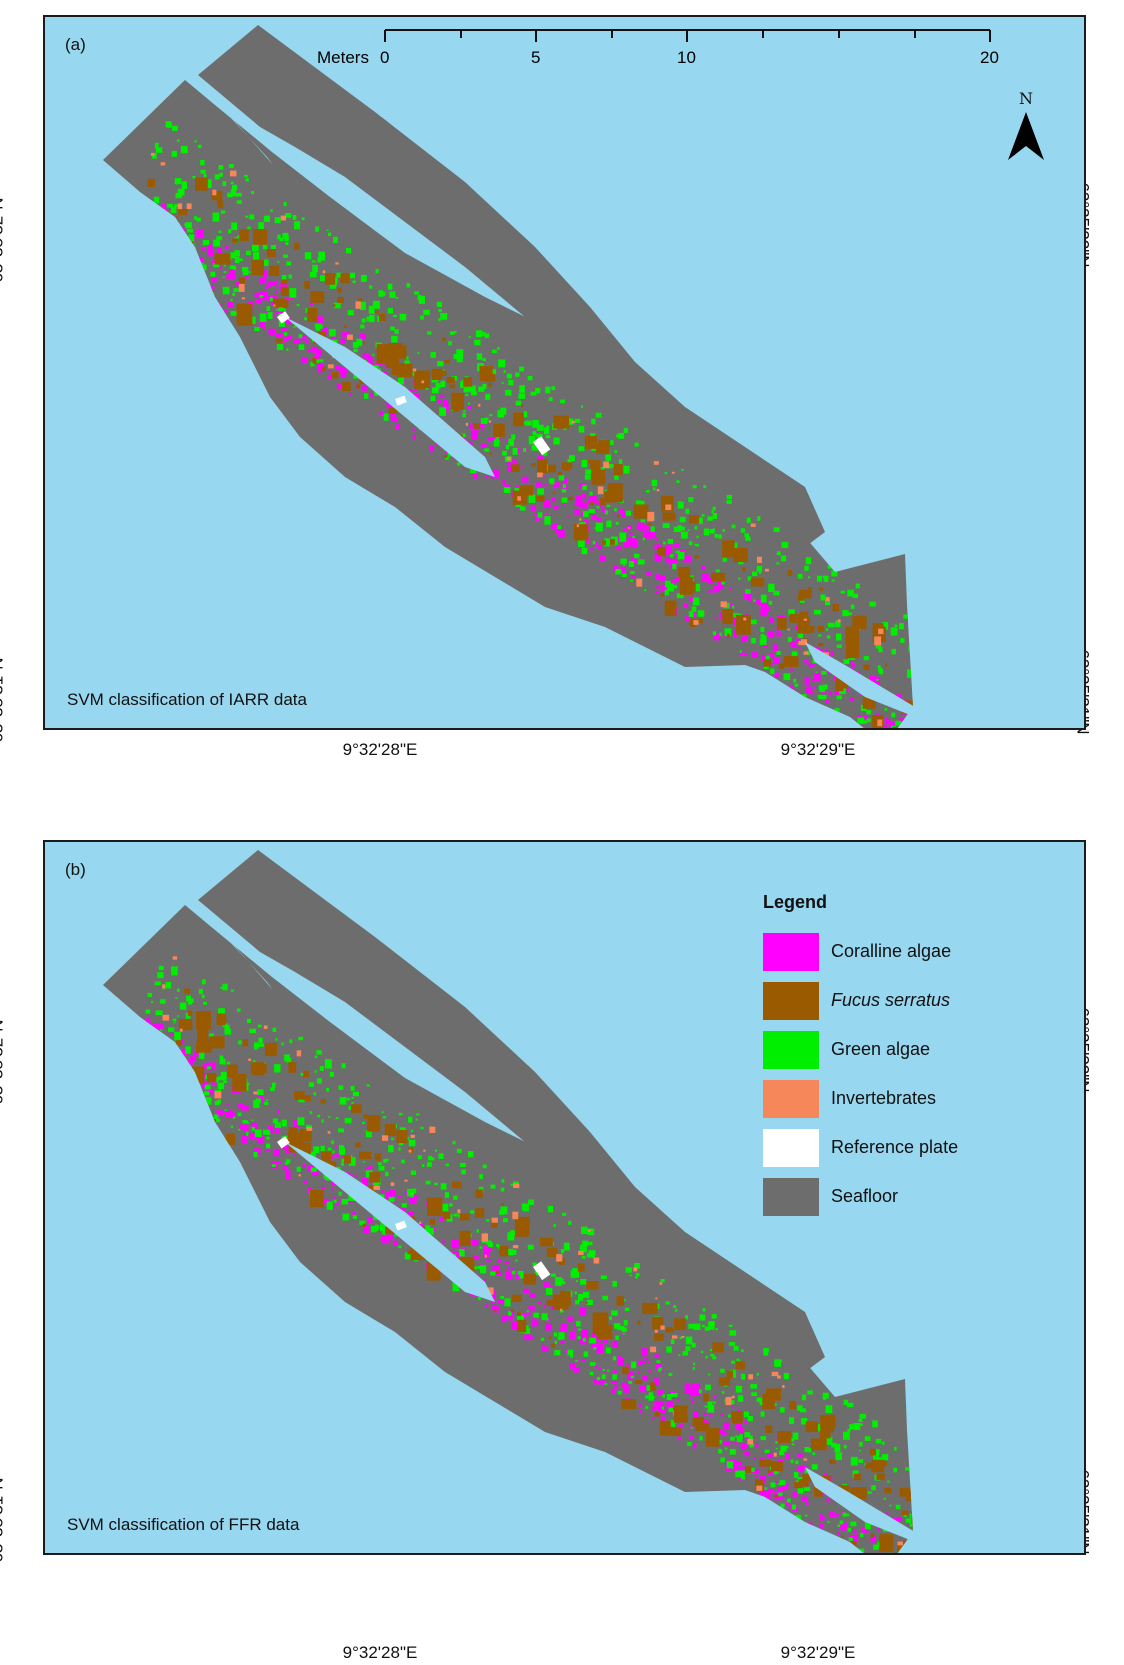  Describe the element at coordinates (891, 1000) in the screenshot. I see `legend-label: Fucus serratus` at that location.